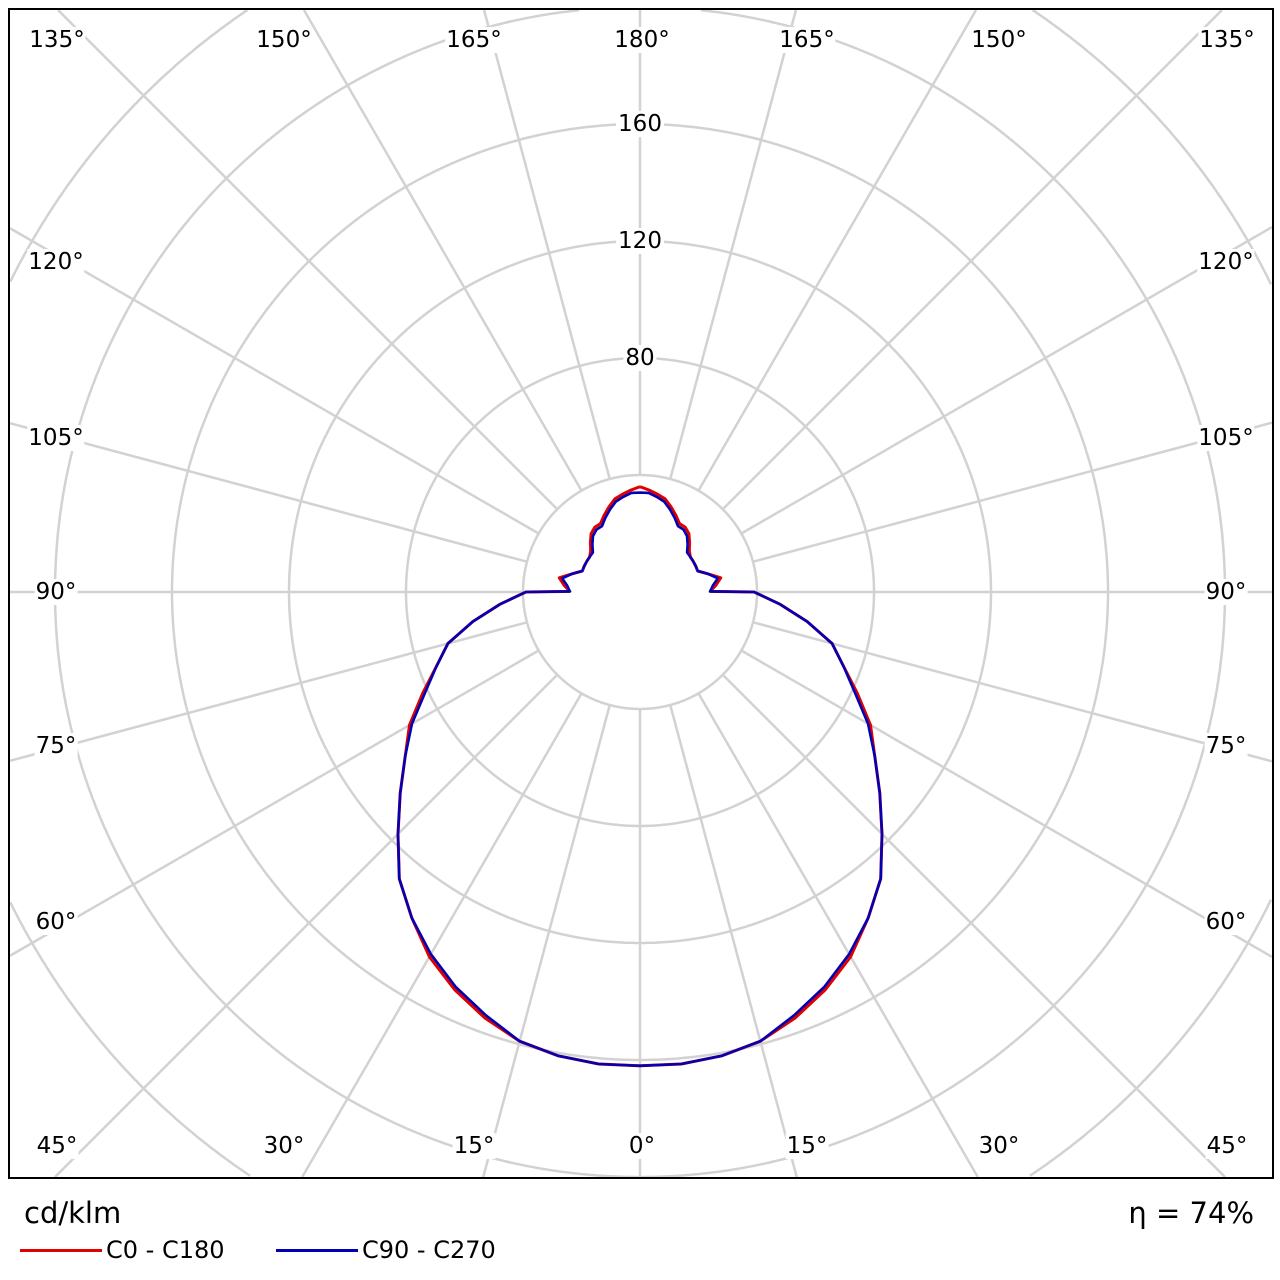  I want to click on angle-label: 180°, so click(642, 40).